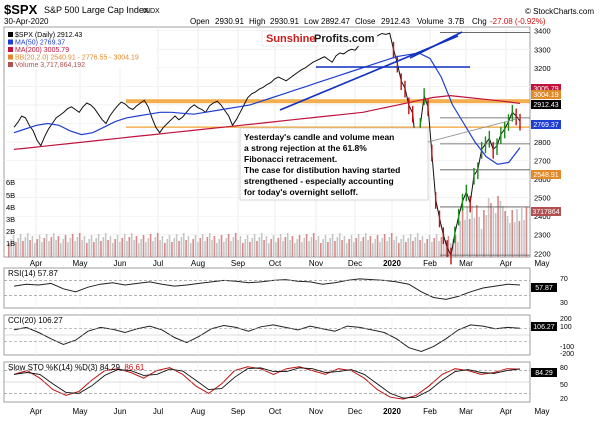 The height and width of the screenshot is (425, 600). Describe the element at coordinates (344, 39) in the screenshot. I see `logo-part2: Profits.com` at that location.